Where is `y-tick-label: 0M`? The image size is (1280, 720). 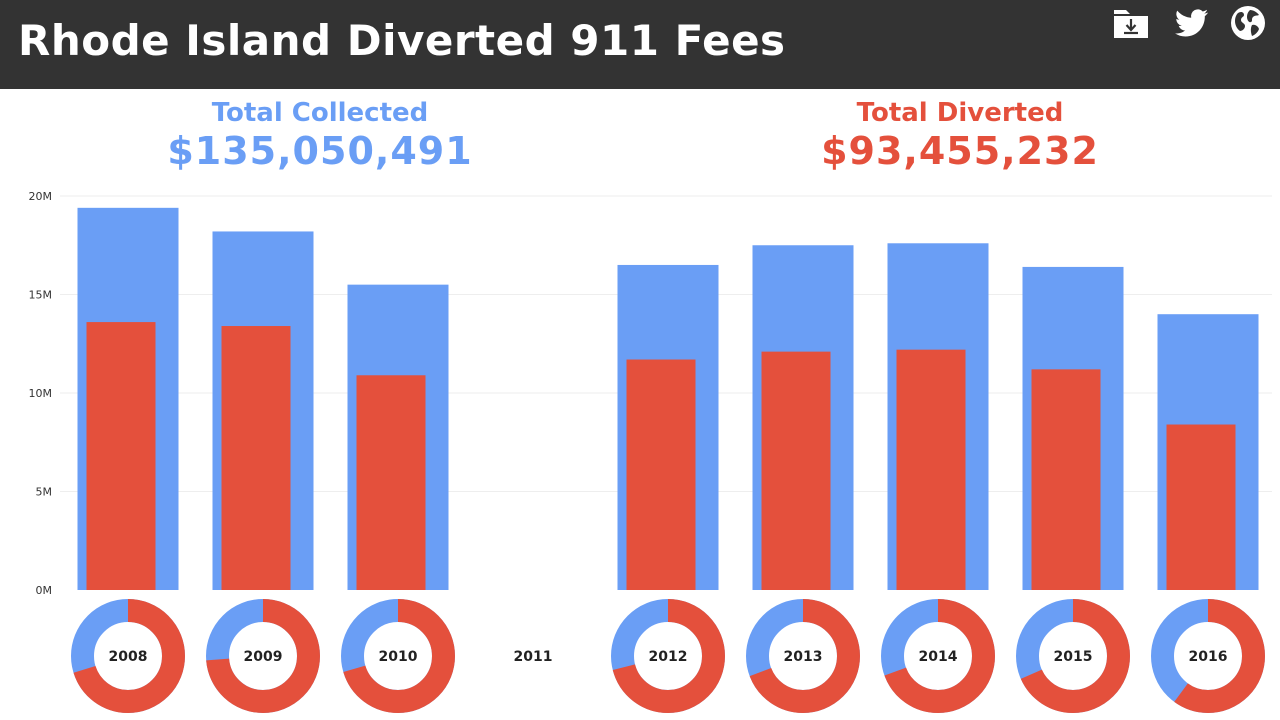 y-tick-label: 0M is located at coordinates (44, 590).